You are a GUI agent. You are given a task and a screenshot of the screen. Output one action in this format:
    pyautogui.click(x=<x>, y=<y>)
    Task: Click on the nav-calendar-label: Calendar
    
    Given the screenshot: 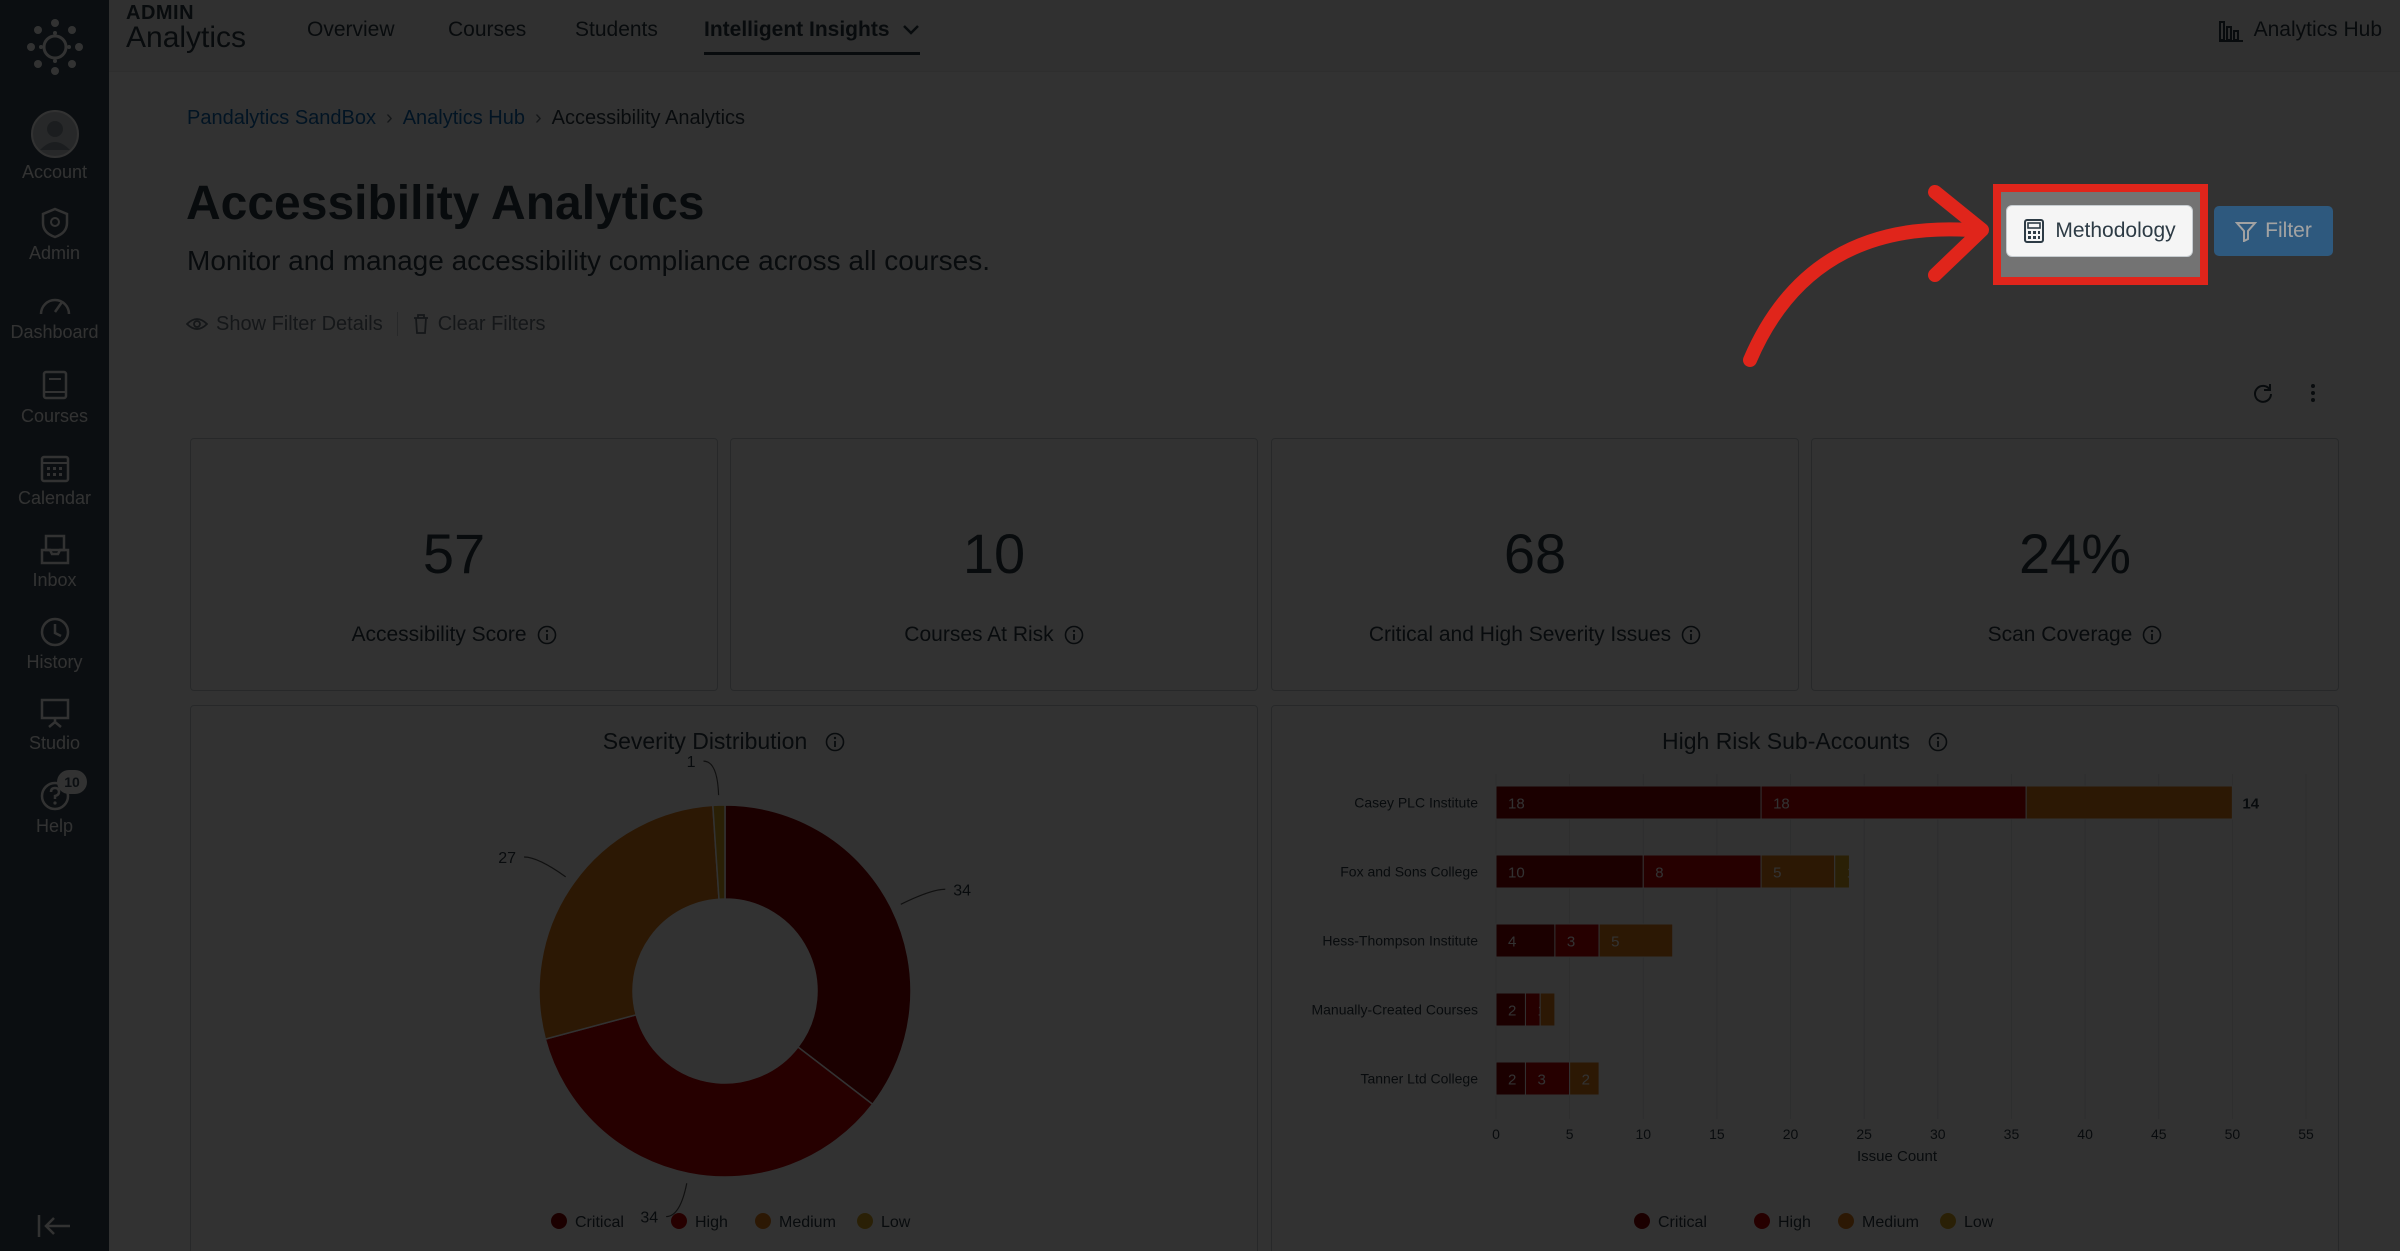 What is the action you would take?
    pyautogui.click(x=54, y=498)
    